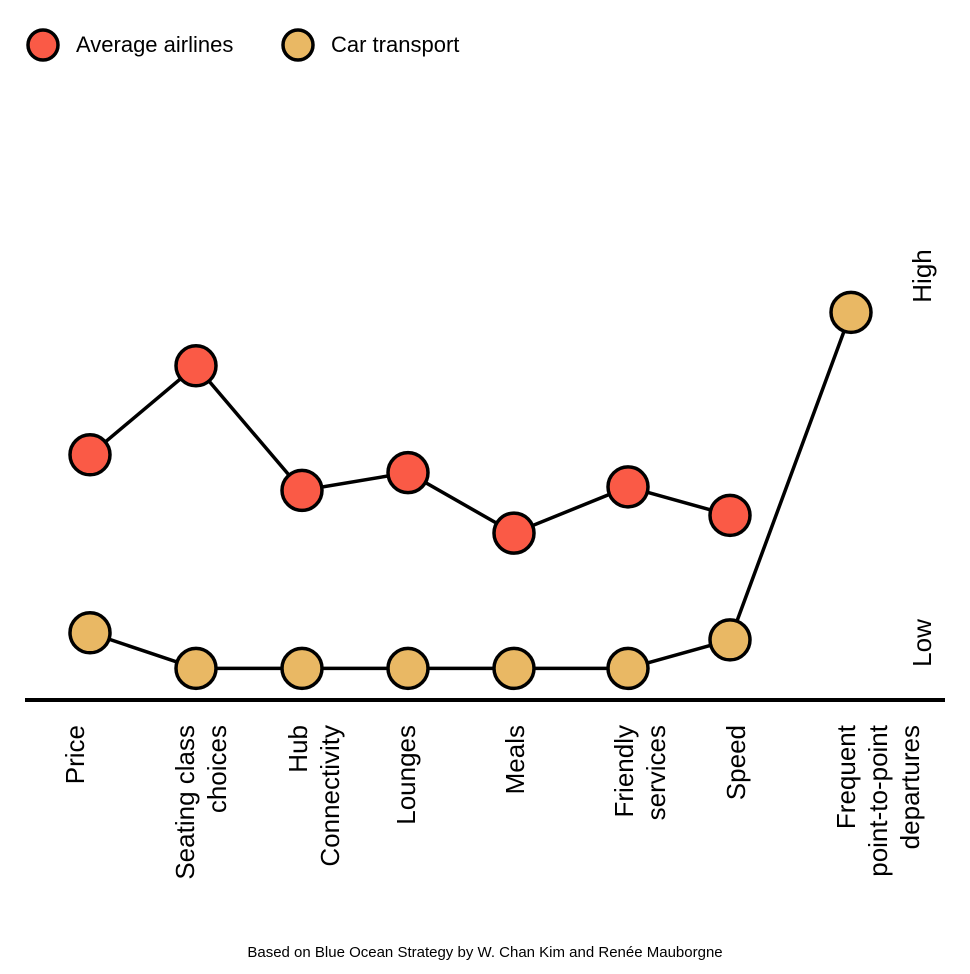  Describe the element at coordinates (736, 762) in the screenshot. I see `x-tick-label: Speed` at that location.